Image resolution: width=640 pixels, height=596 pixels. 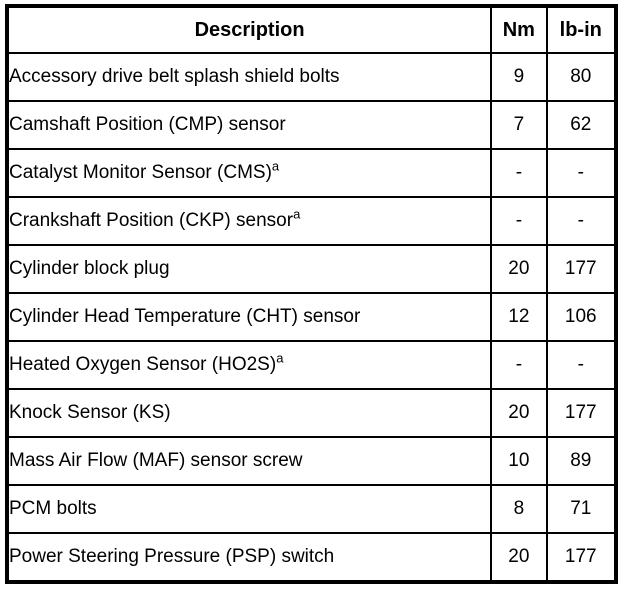 I want to click on cell-description: Cylinder block plug, so click(x=249, y=269).